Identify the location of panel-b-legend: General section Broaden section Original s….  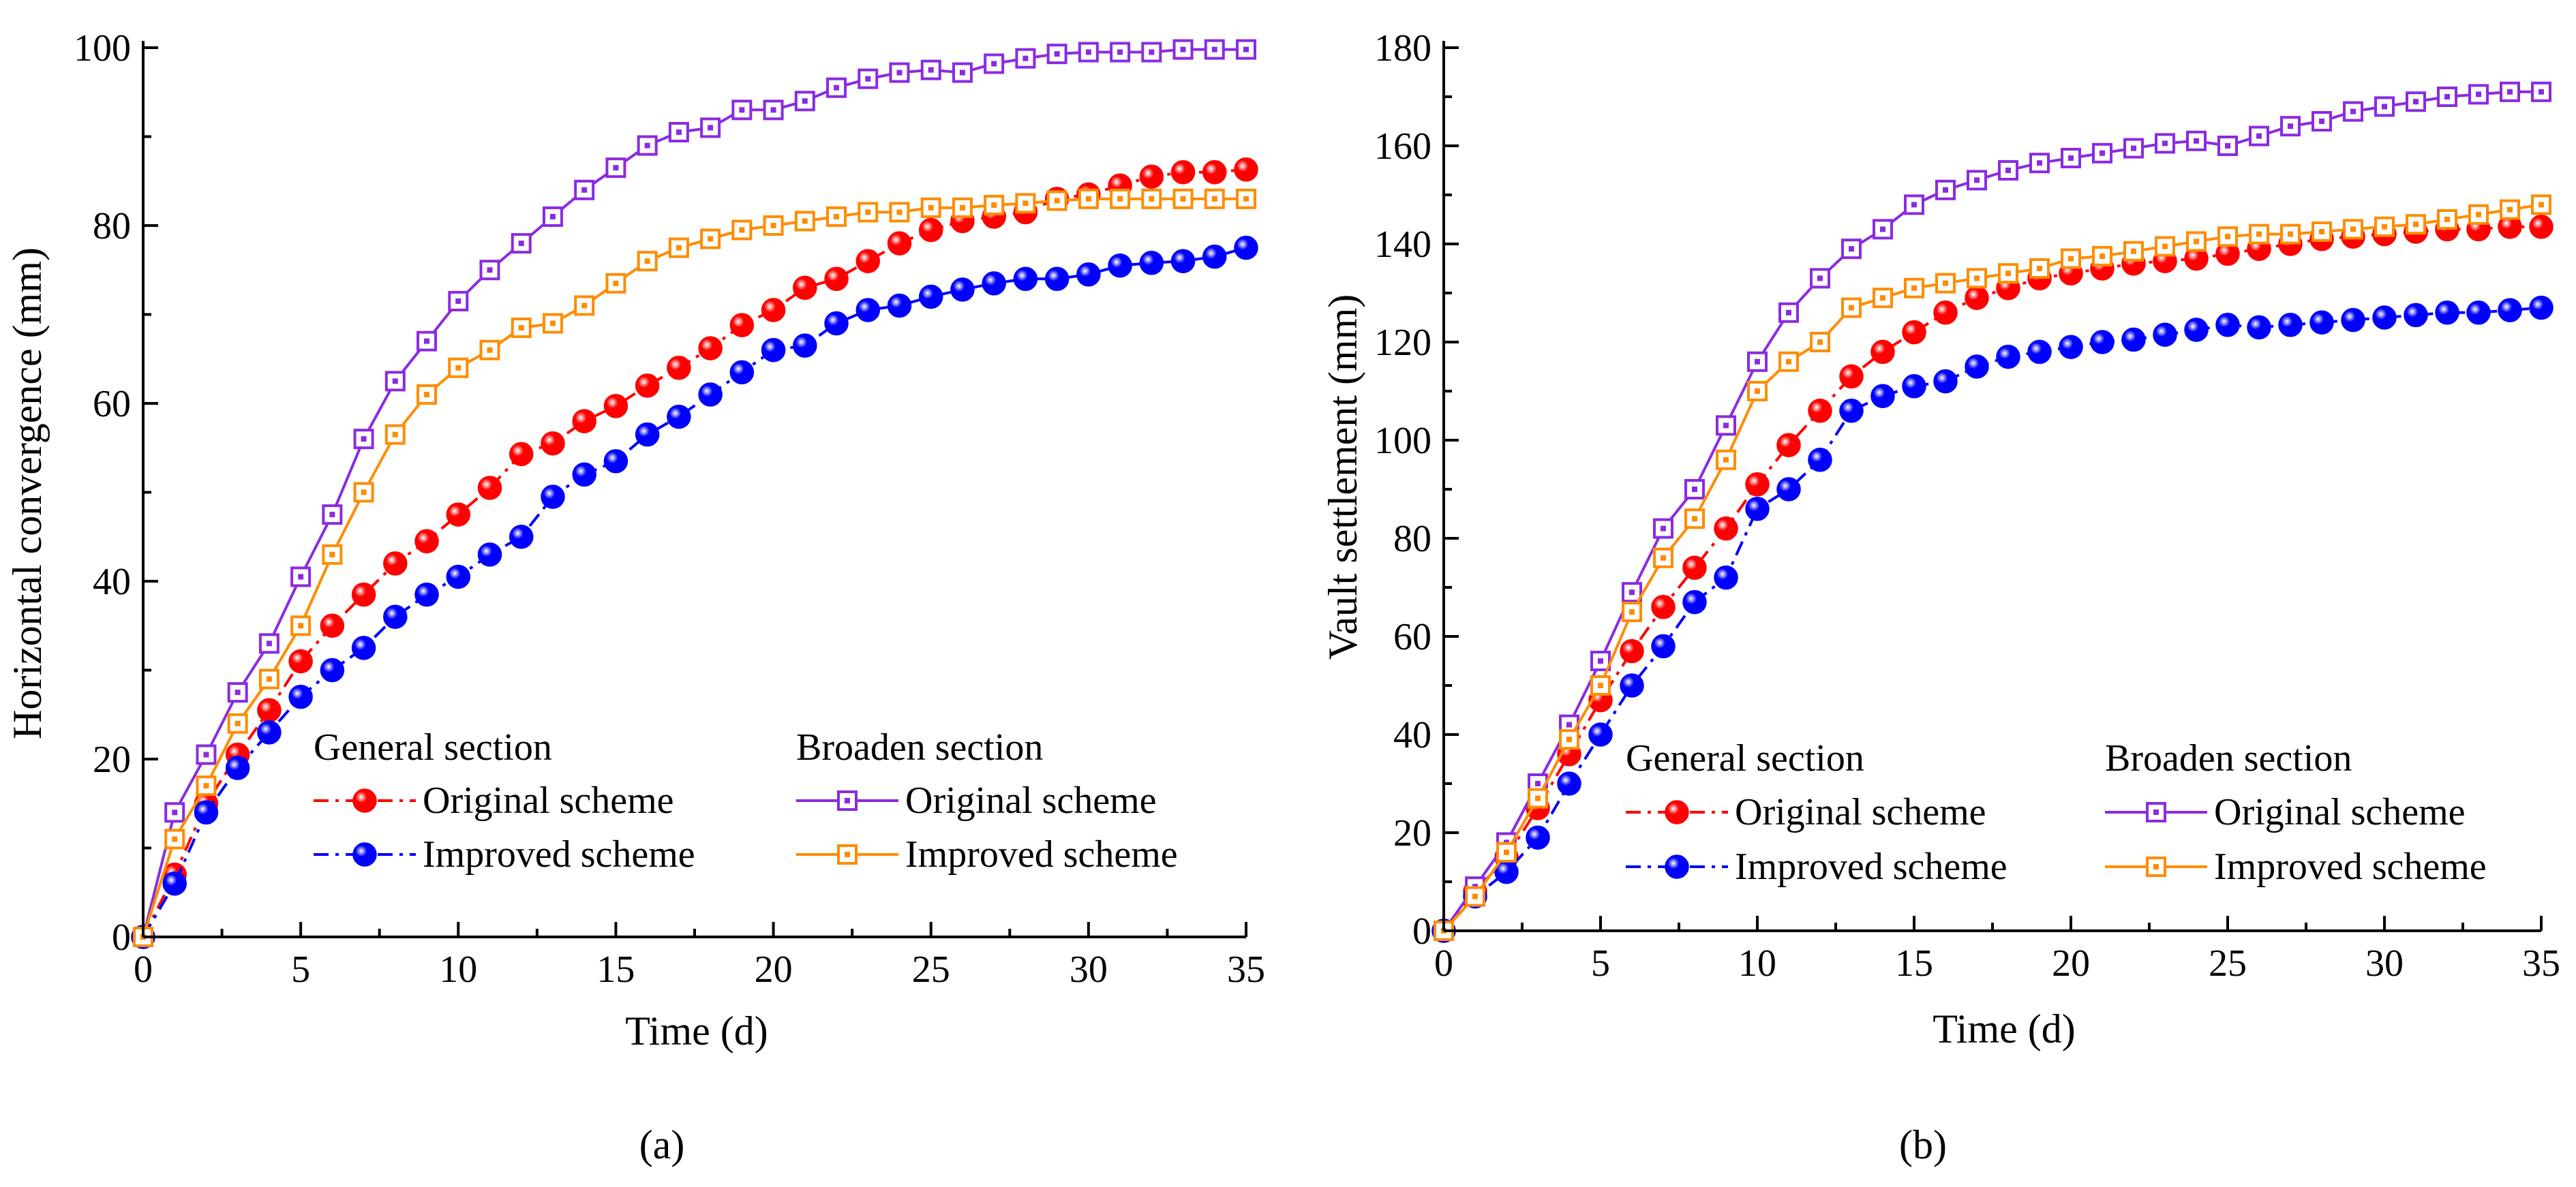
(2056, 812).